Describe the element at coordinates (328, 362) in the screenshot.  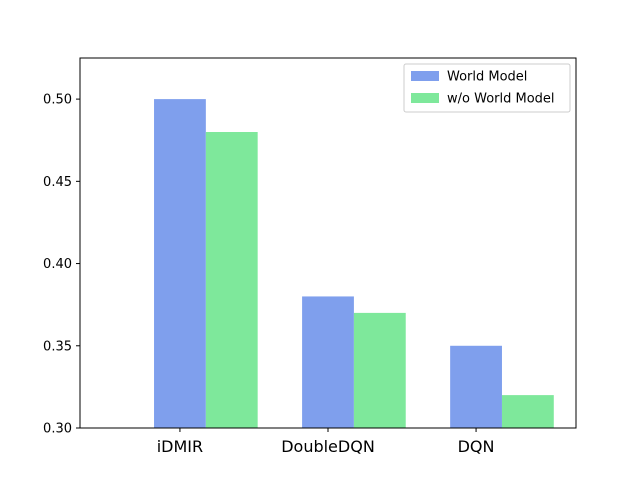
I see `bar-world-model-doubledqn` at that location.